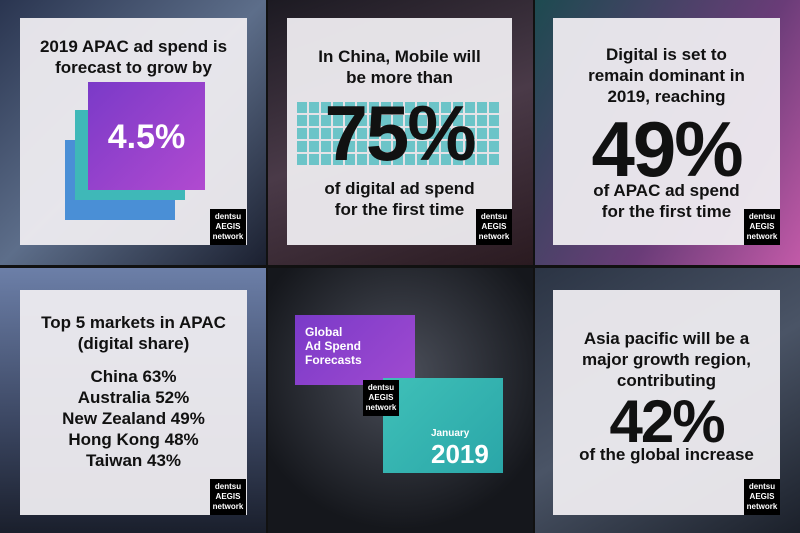 This screenshot has height=533, width=800. I want to click on heading: Top 5 markets in APAC, so click(133, 322).